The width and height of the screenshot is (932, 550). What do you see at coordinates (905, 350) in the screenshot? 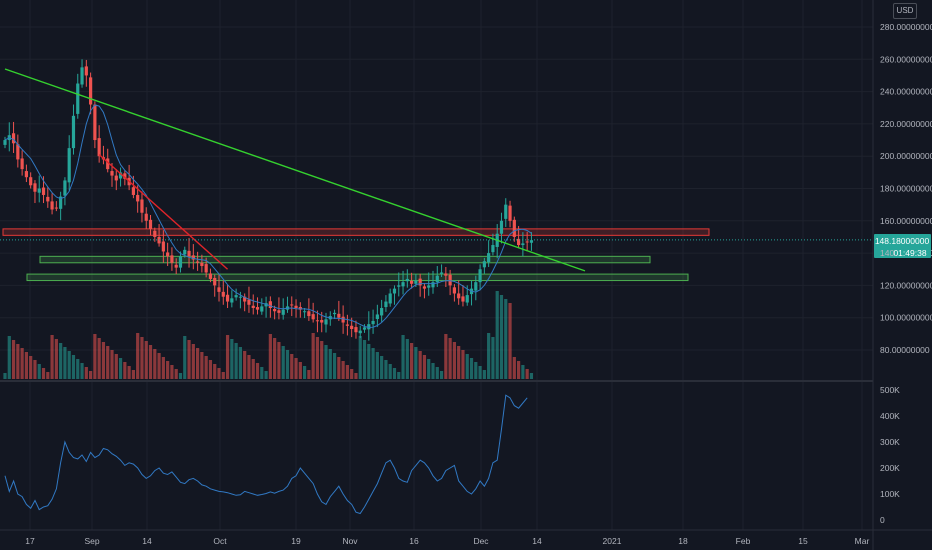
I see `price-axis-tick: 80.00000000` at bounding box center [905, 350].